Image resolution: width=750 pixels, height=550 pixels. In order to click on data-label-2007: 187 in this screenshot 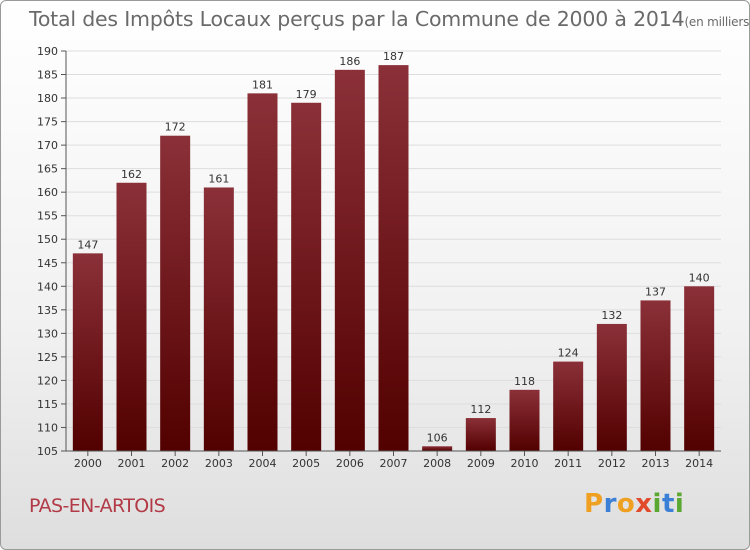, I will do `click(393, 56)`.